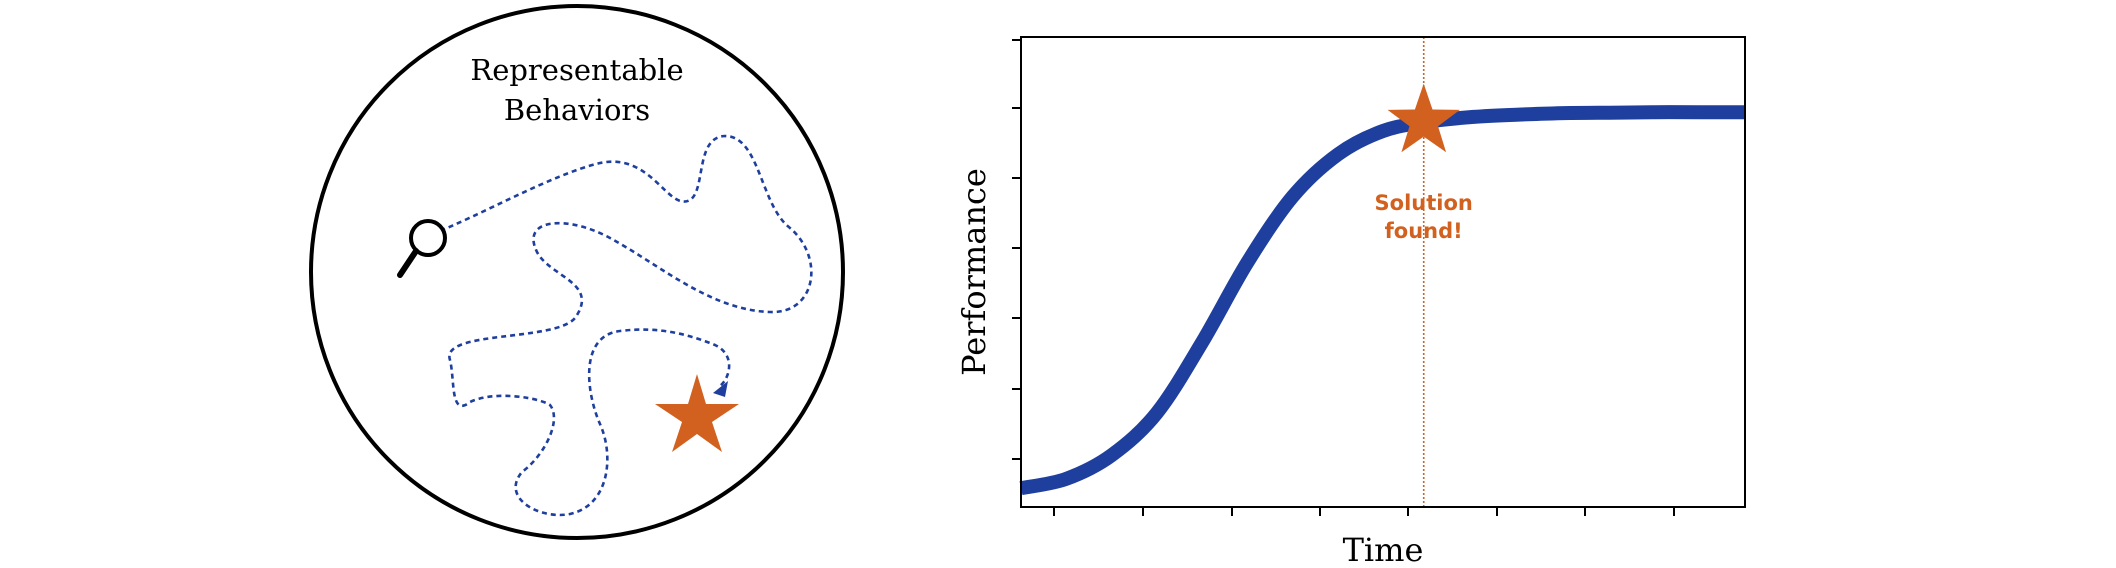  I want to click on y-axis-ticks, so click(1016, 249).